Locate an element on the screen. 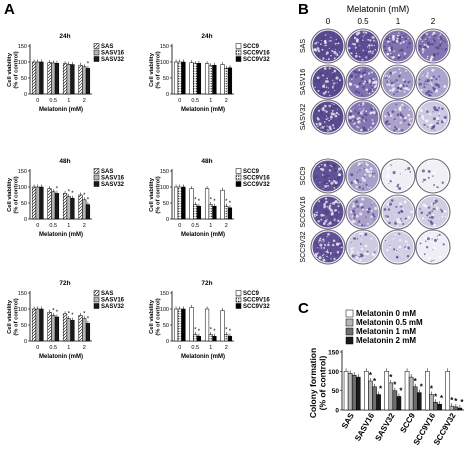 The width and height of the screenshot is (474, 453). well-stain is located at coordinates (433, 247).